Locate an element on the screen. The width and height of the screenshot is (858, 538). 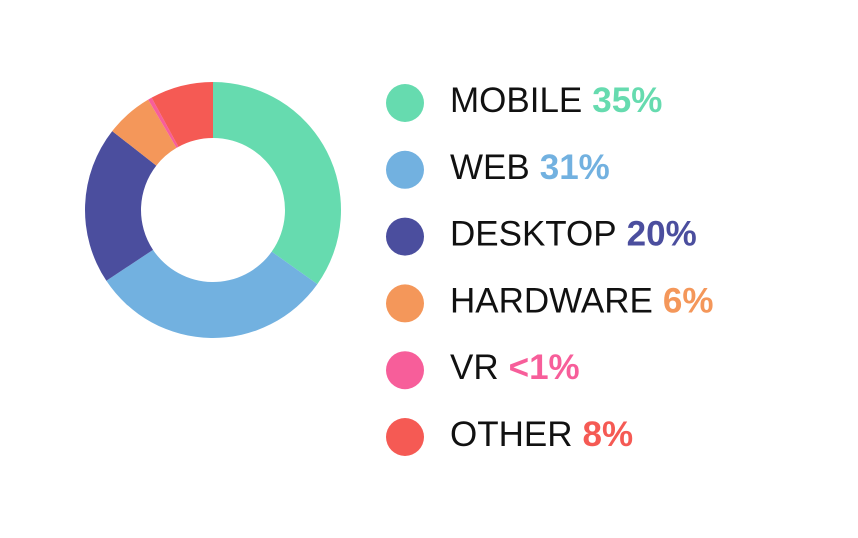
legend-entry: HARDWARE 6% is located at coordinates (581, 301).